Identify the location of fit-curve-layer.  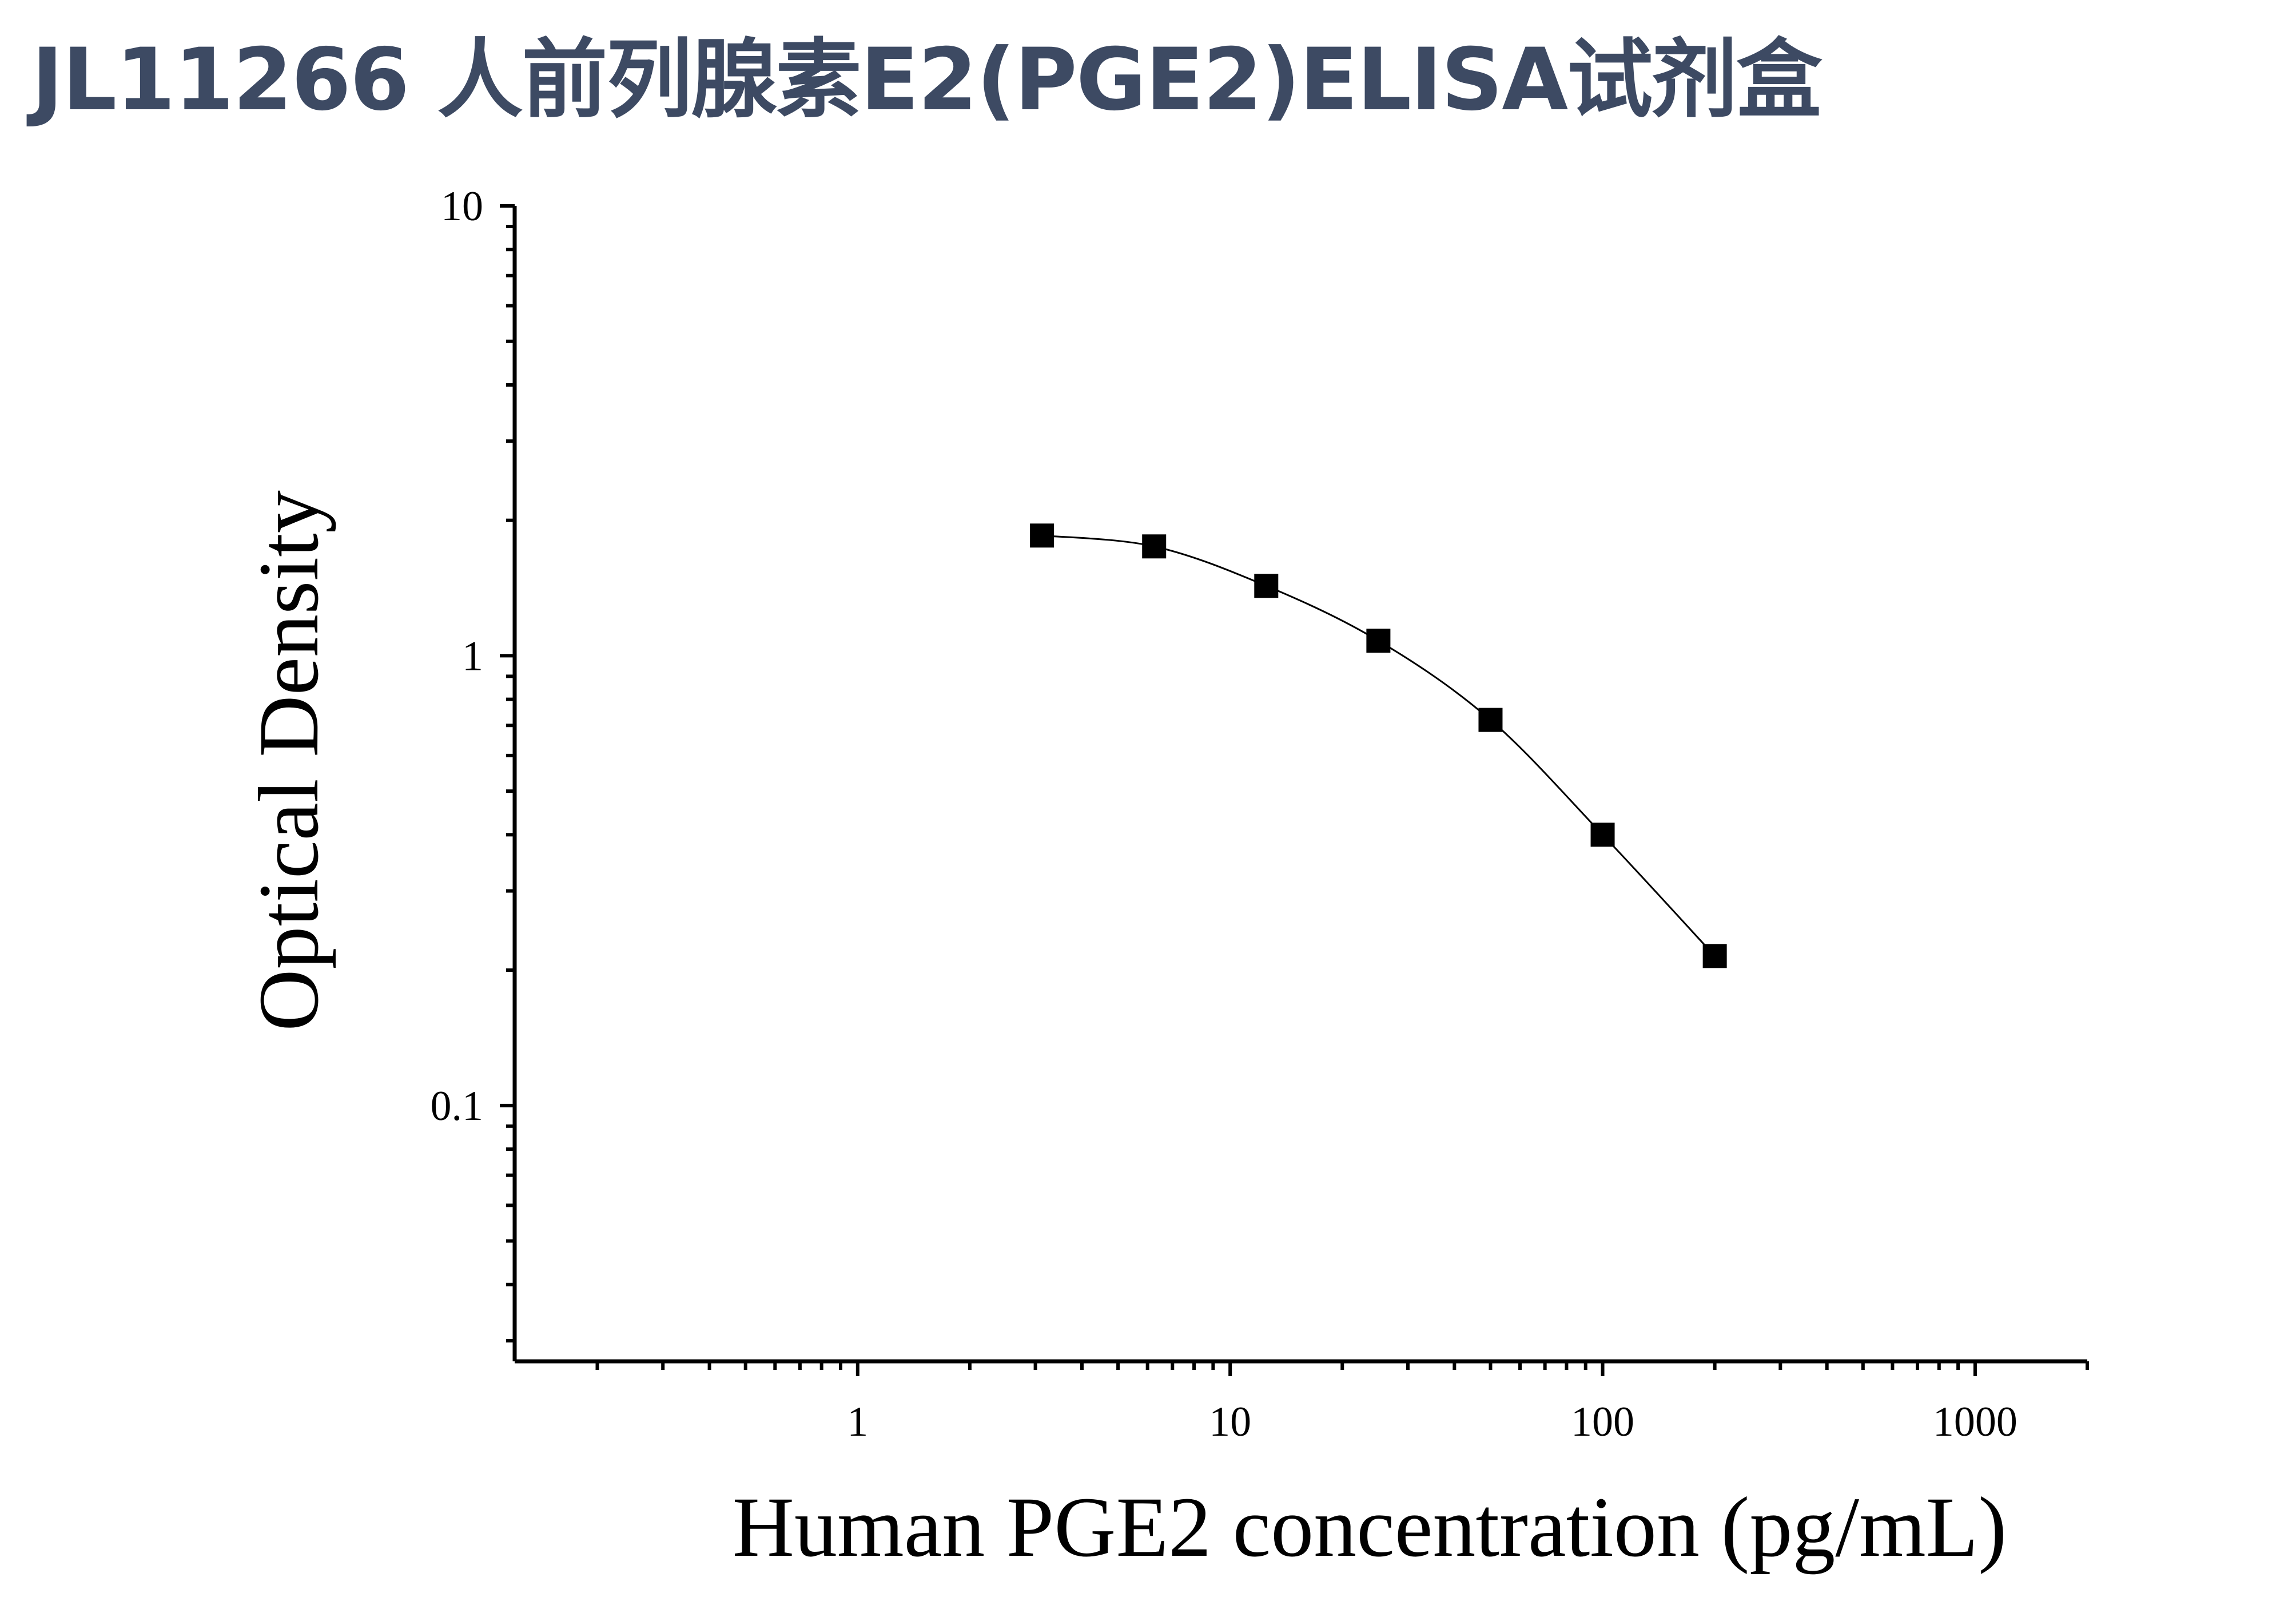
(1378, 745).